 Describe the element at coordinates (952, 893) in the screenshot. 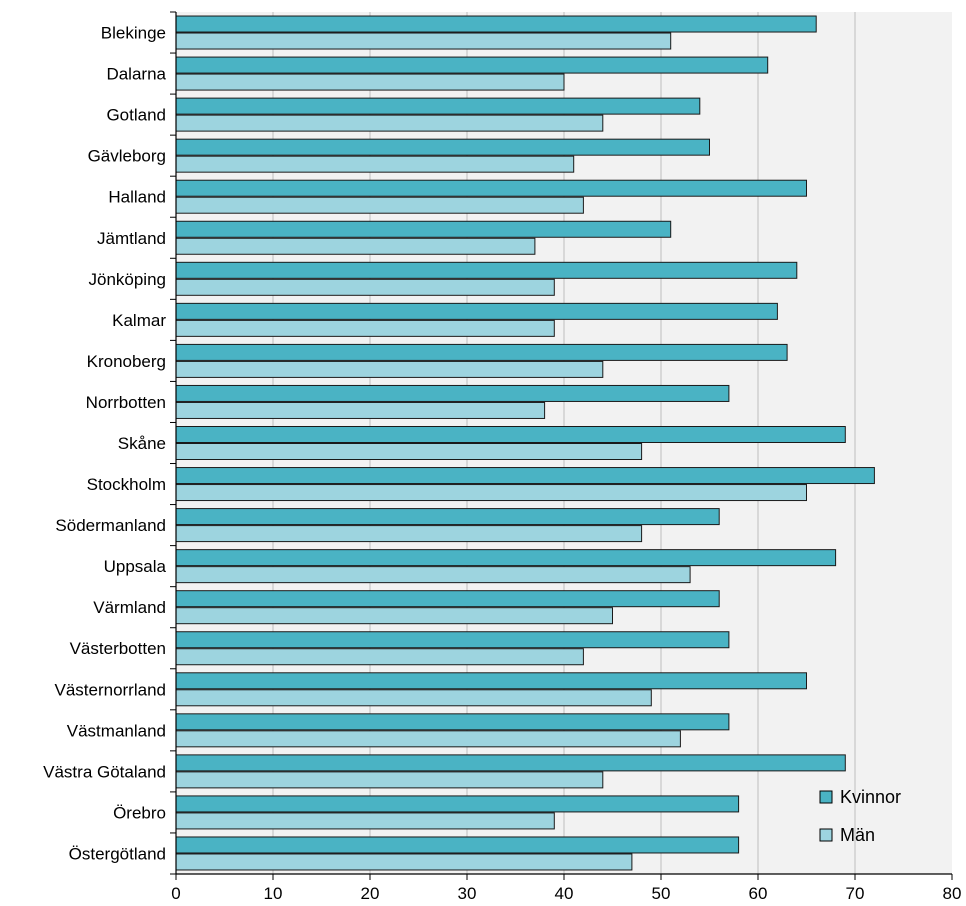

I see `x-tick-label: 80` at that location.